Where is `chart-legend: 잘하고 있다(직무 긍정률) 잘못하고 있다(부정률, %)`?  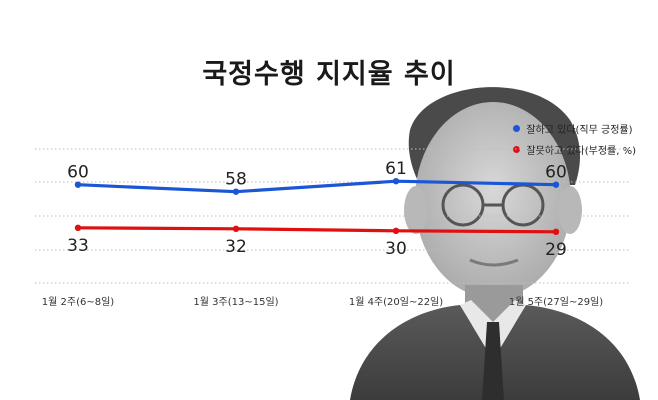
chart-legend: 잘하고 있다(직무 긍정률) 잘못하고 있다(부정률, %) is located at coordinates (574, 139).